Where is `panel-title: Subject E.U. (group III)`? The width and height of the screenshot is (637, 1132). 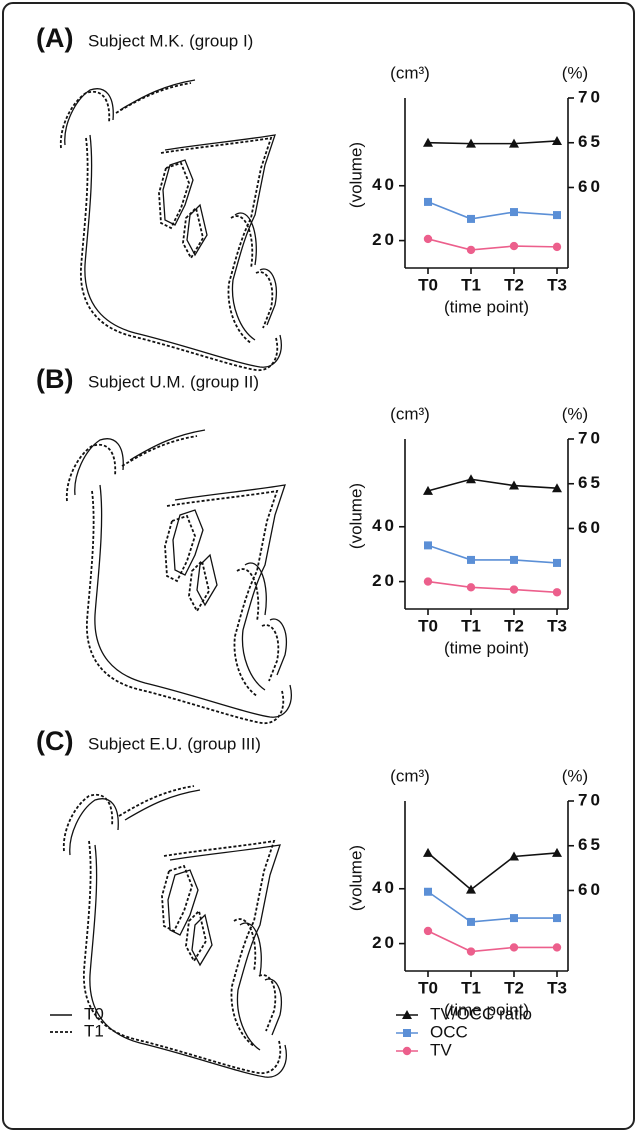
panel-title: Subject E.U. (group III) is located at coordinates (174, 743).